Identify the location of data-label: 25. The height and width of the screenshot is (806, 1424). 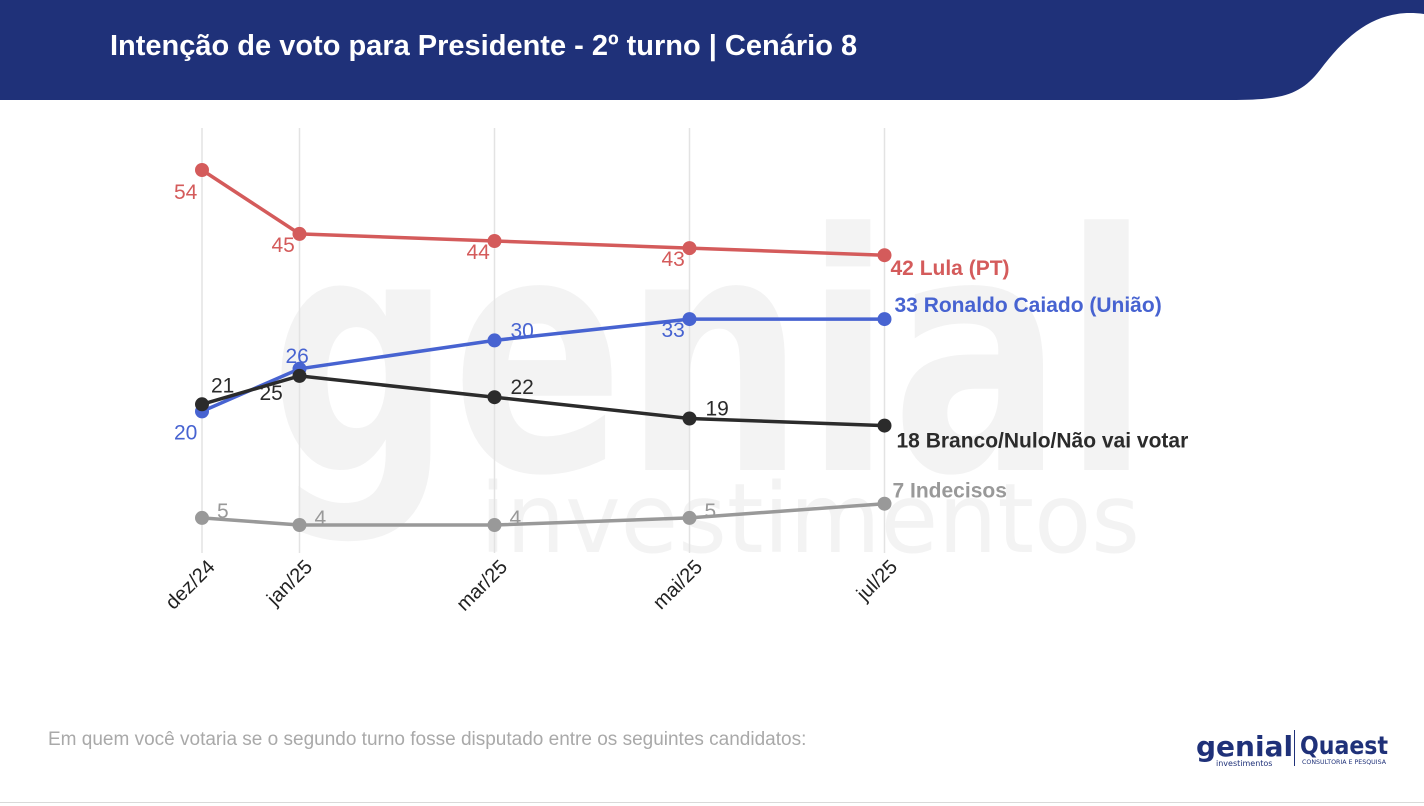
(271, 393).